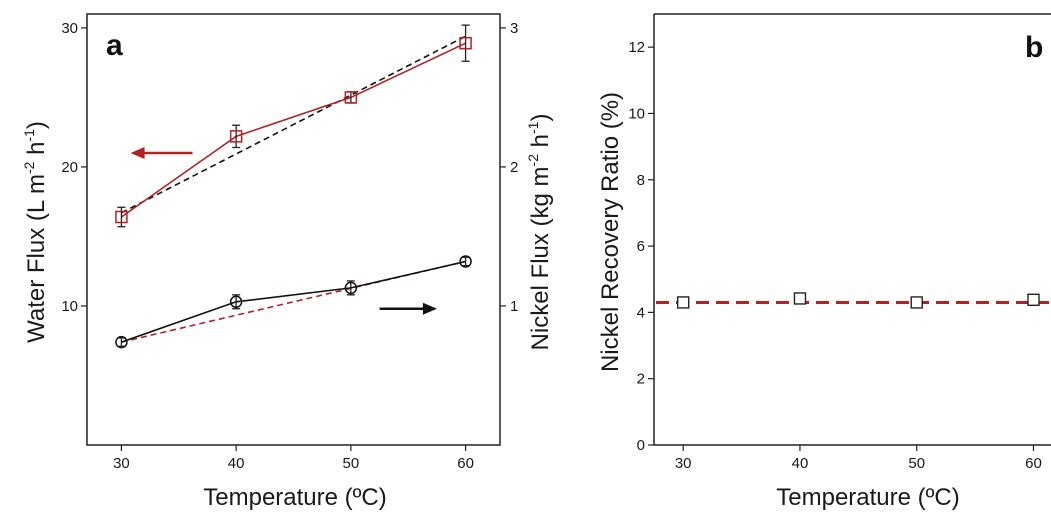 This screenshot has width=1051, height=513. Describe the element at coordinates (800, 463) in the screenshot. I see `b-x-tick-label-1: 40` at that location.